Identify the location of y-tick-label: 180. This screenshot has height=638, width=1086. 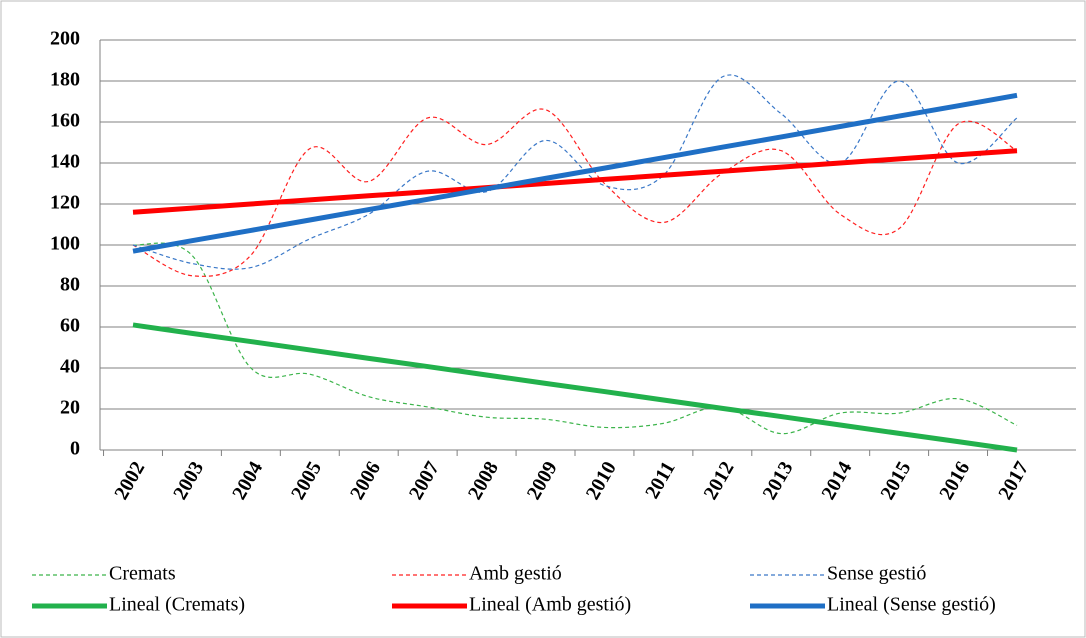
(65, 80).